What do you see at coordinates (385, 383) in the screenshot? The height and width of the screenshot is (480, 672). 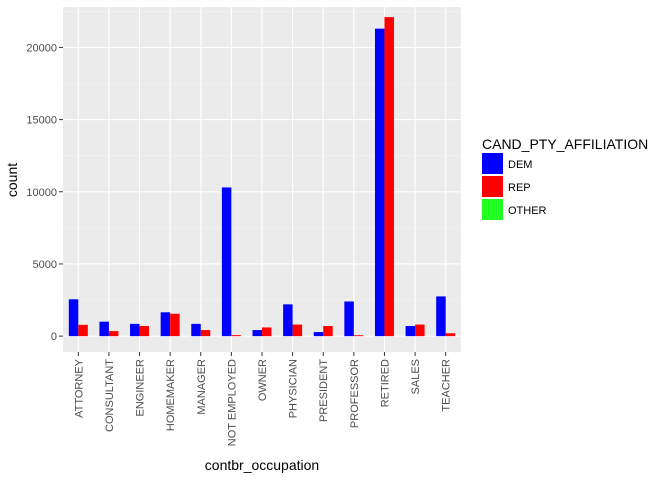 I see `x-tick-label: RETIRED` at bounding box center [385, 383].